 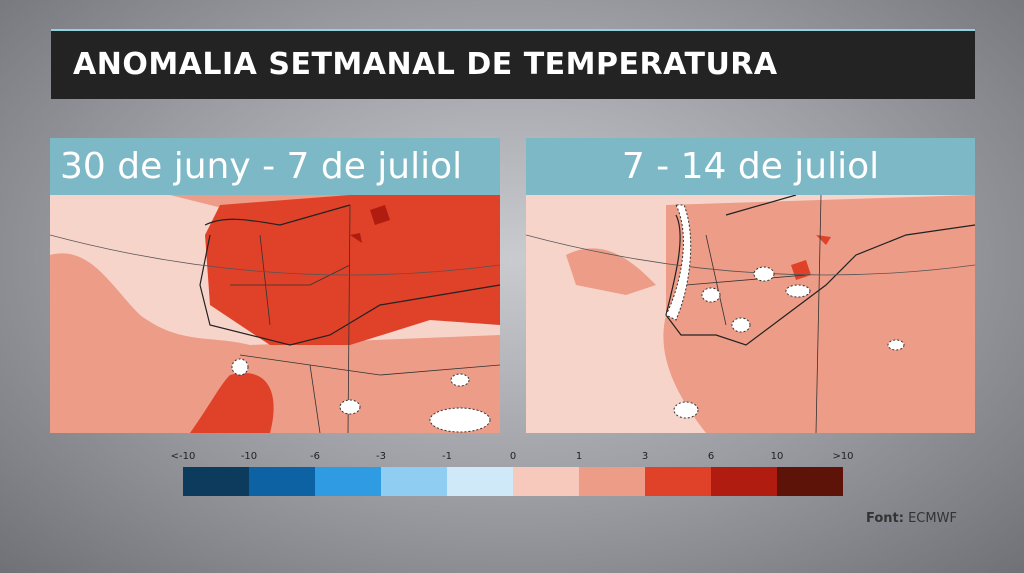 What do you see at coordinates (513, 456) in the screenshot?
I see `legend-label: 0` at bounding box center [513, 456].